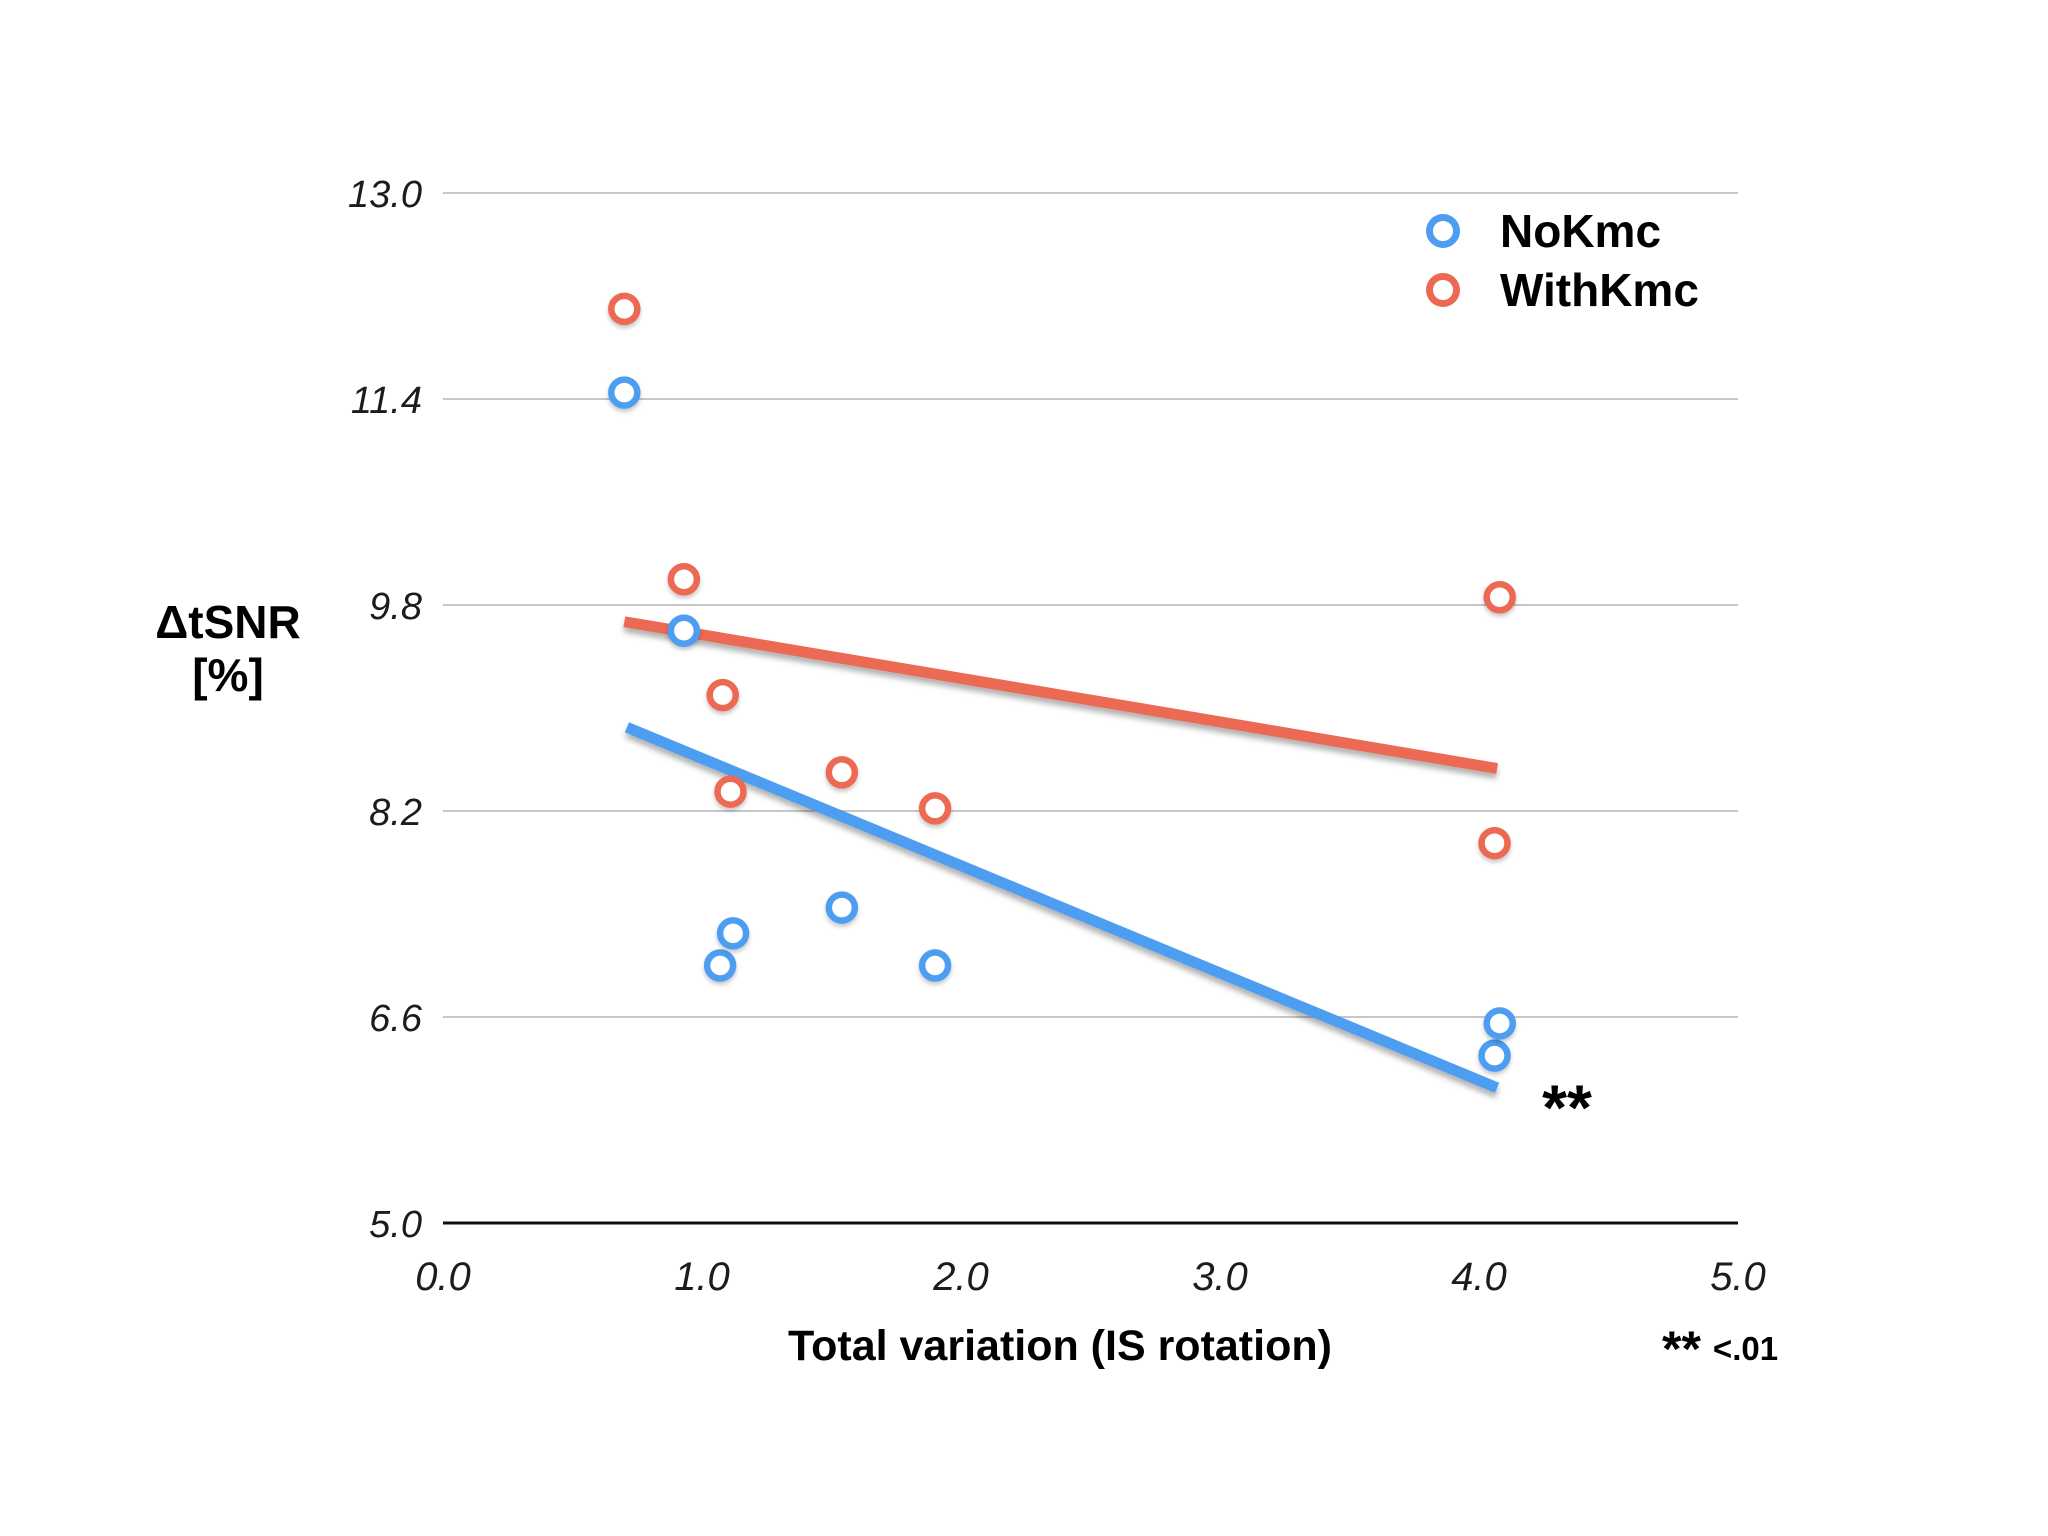  Describe the element at coordinates (228, 622) in the screenshot. I see `y-axis-title-line1: ΔtSNR` at that location.